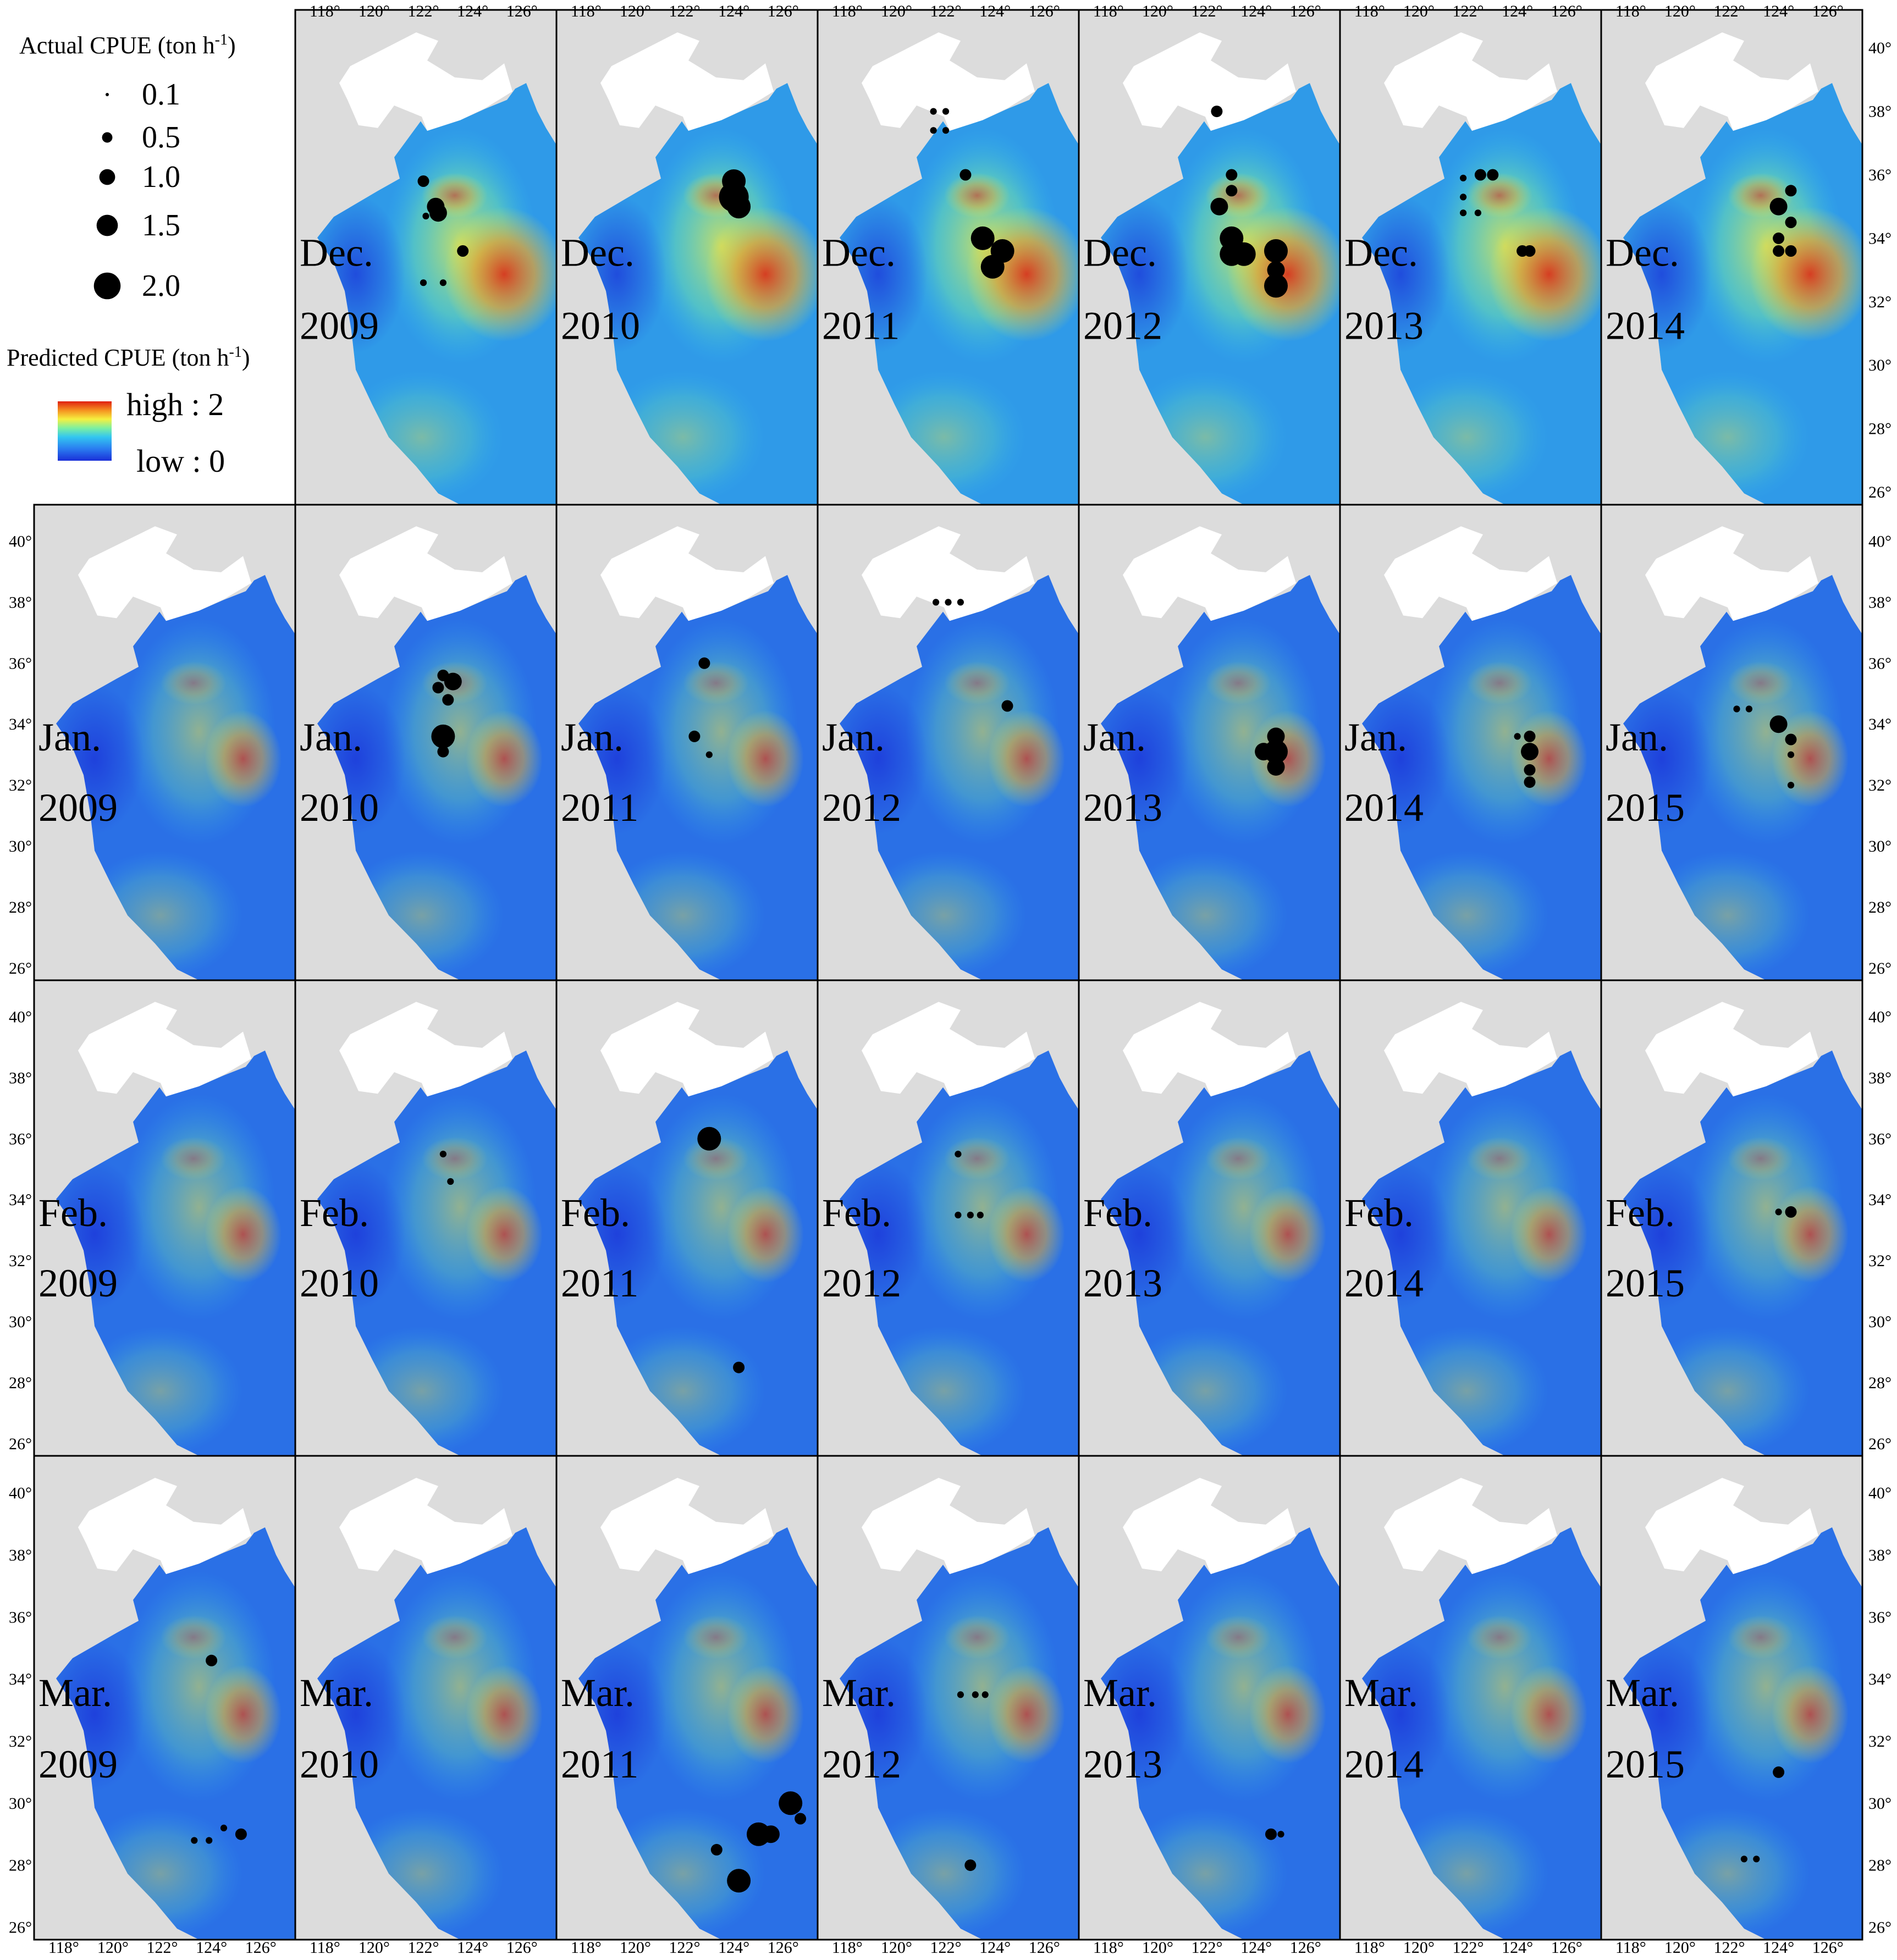 The image size is (1897, 1960). I want to click on map-panel-jan-2011: Jan. 2011, so click(687, 743).